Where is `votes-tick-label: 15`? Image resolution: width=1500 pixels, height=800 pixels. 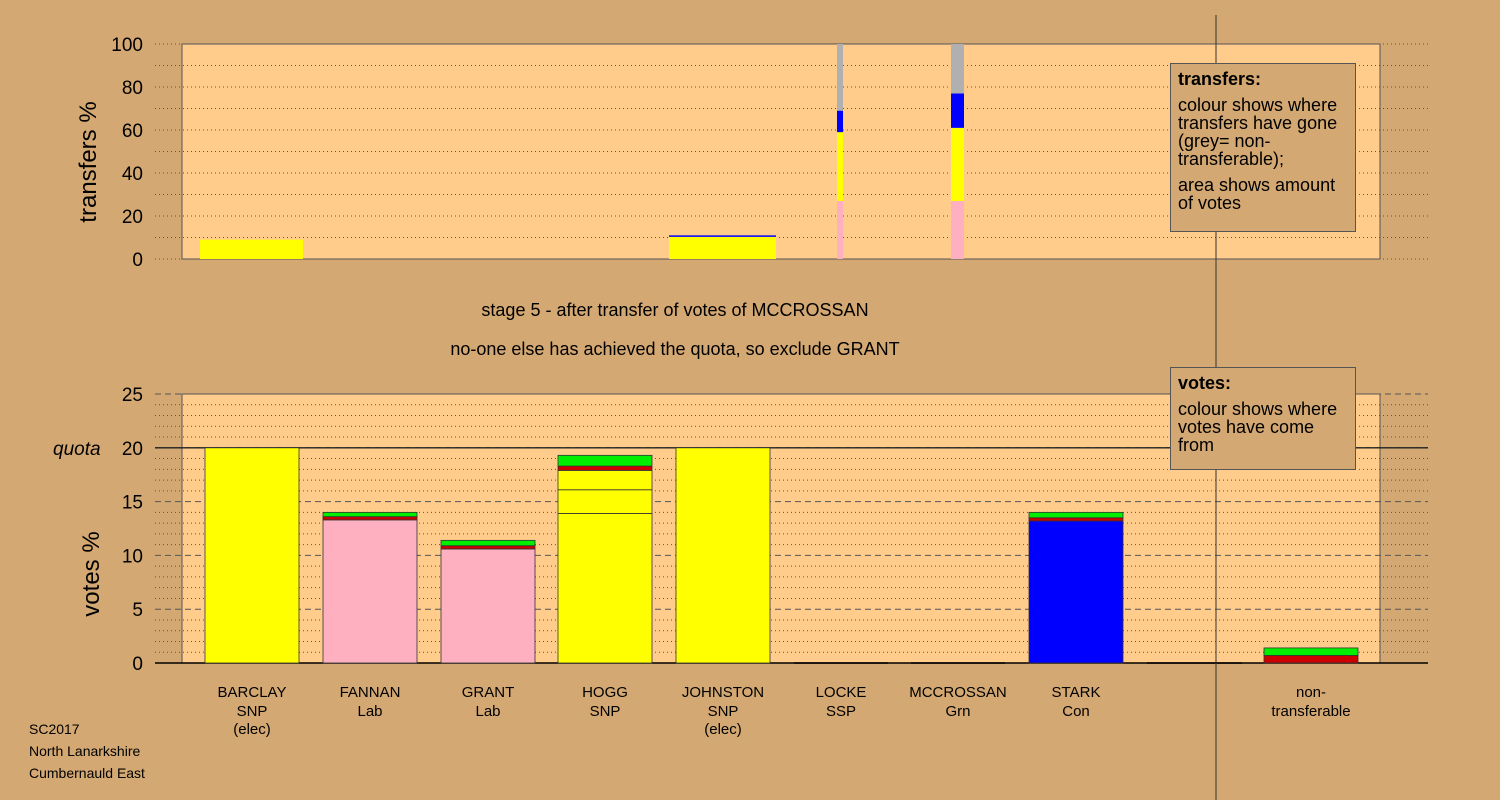
votes-tick-label: 15 is located at coordinates (132, 503).